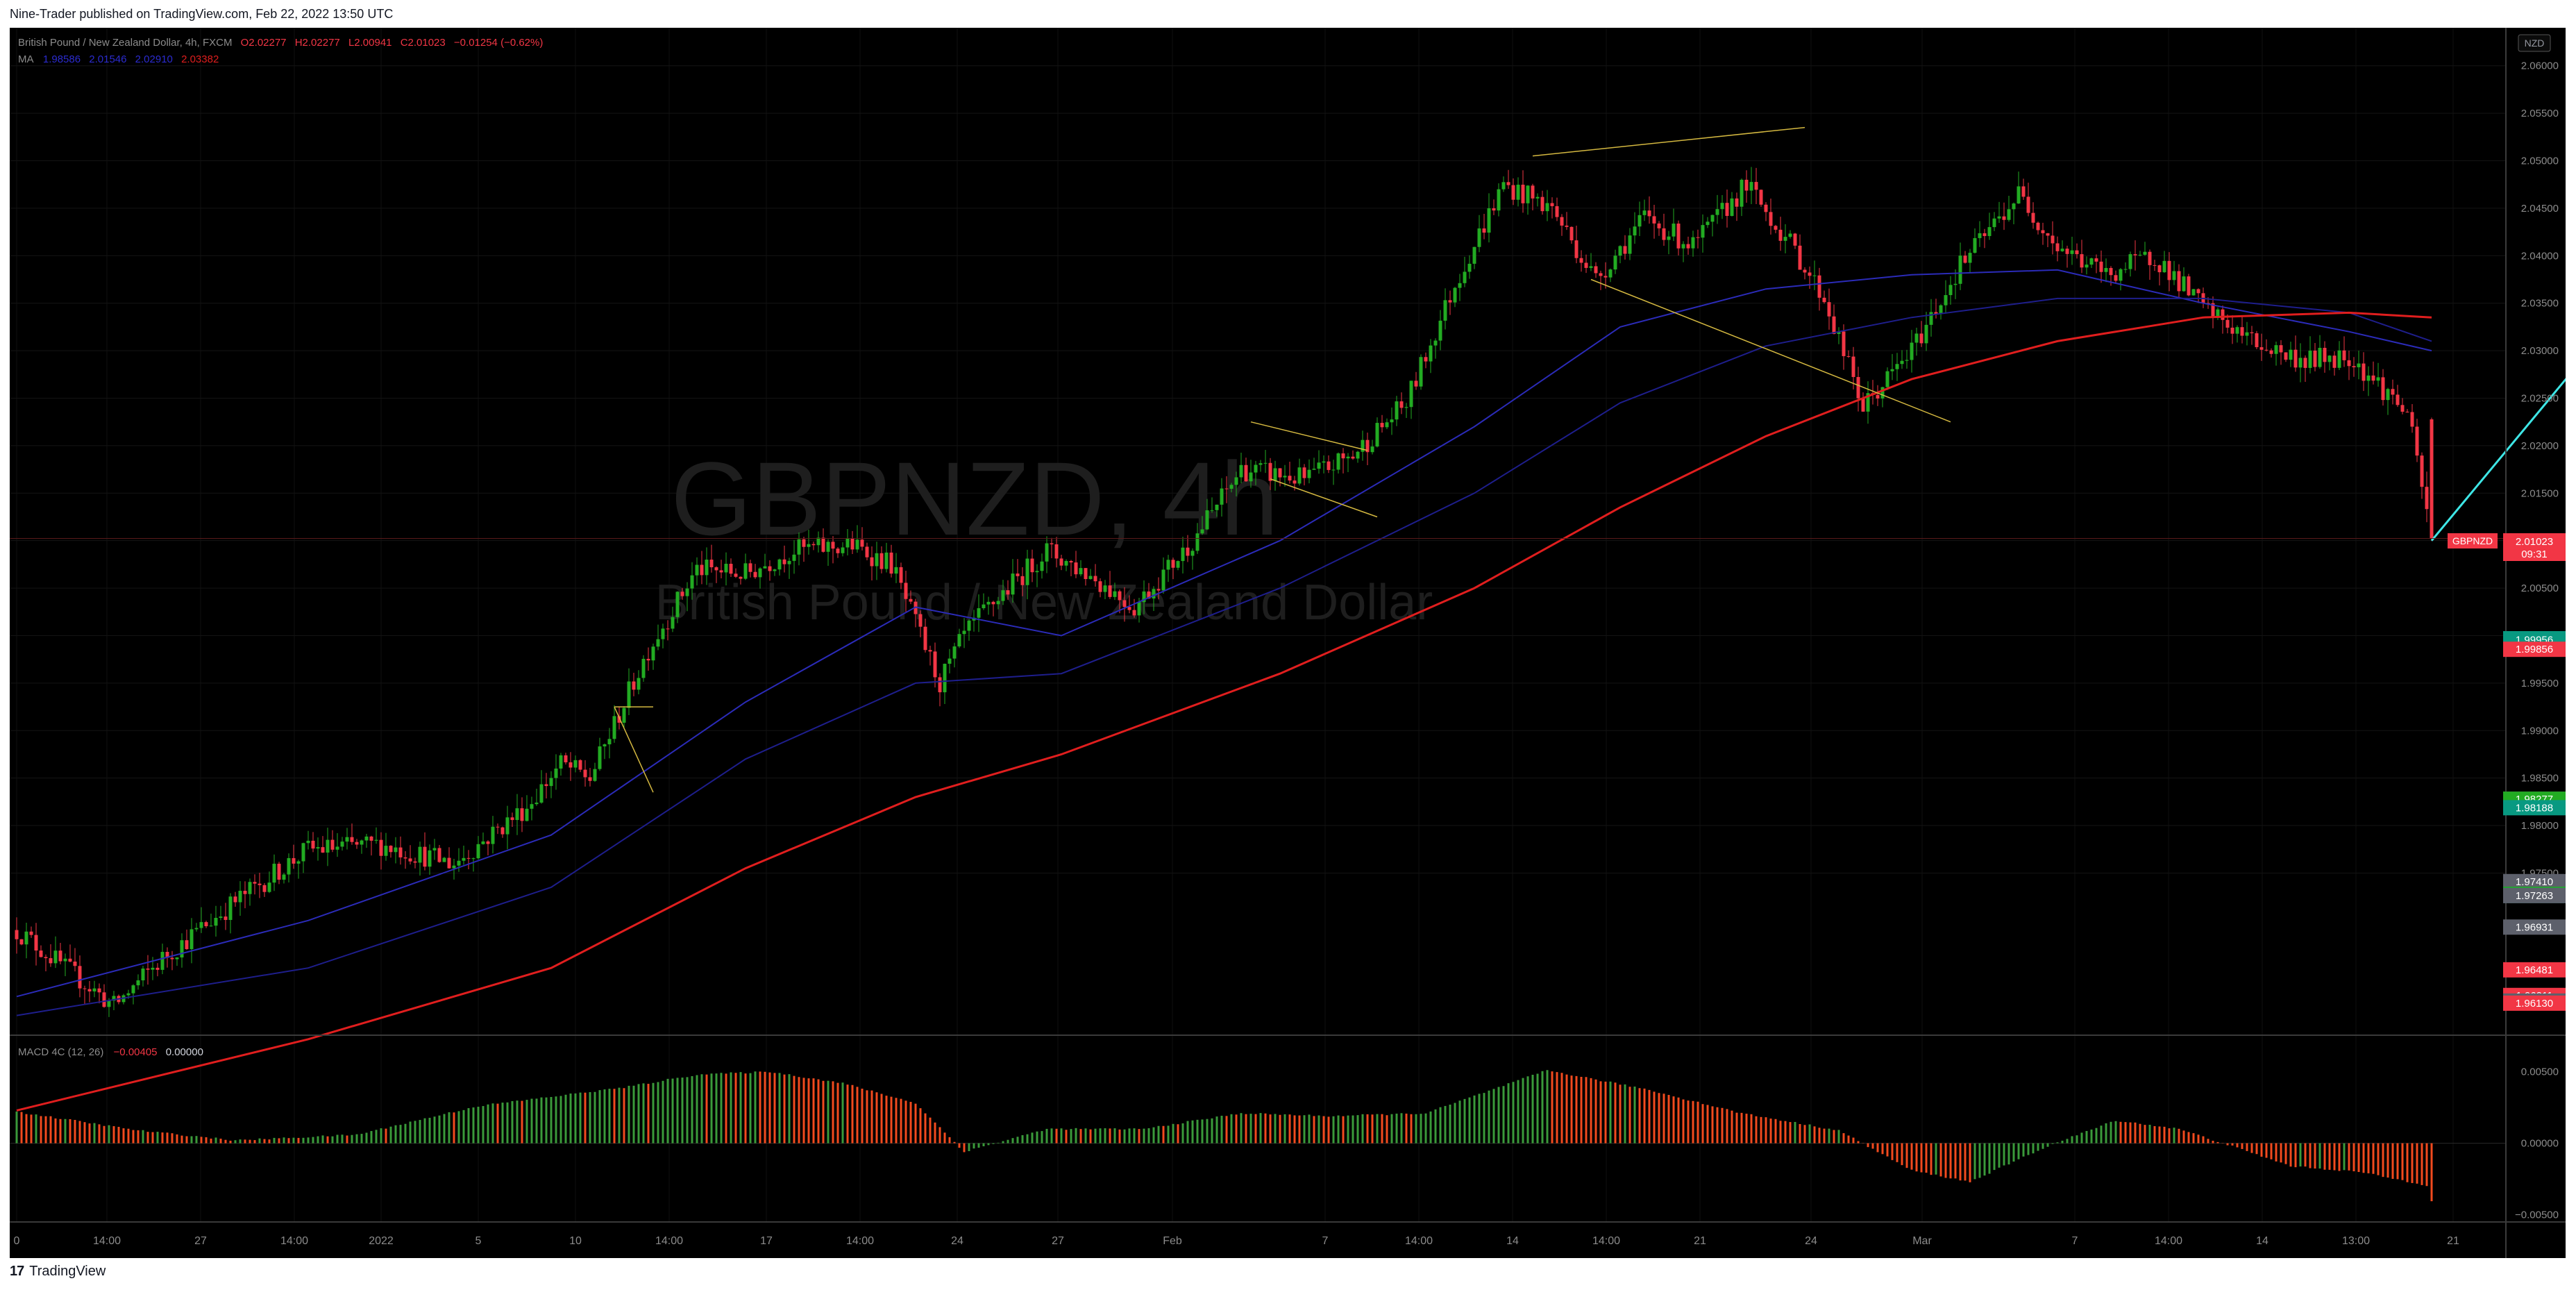 The width and height of the screenshot is (2576, 1290). I want to click on time-axis-tick: 14, so click(2262, 1241).